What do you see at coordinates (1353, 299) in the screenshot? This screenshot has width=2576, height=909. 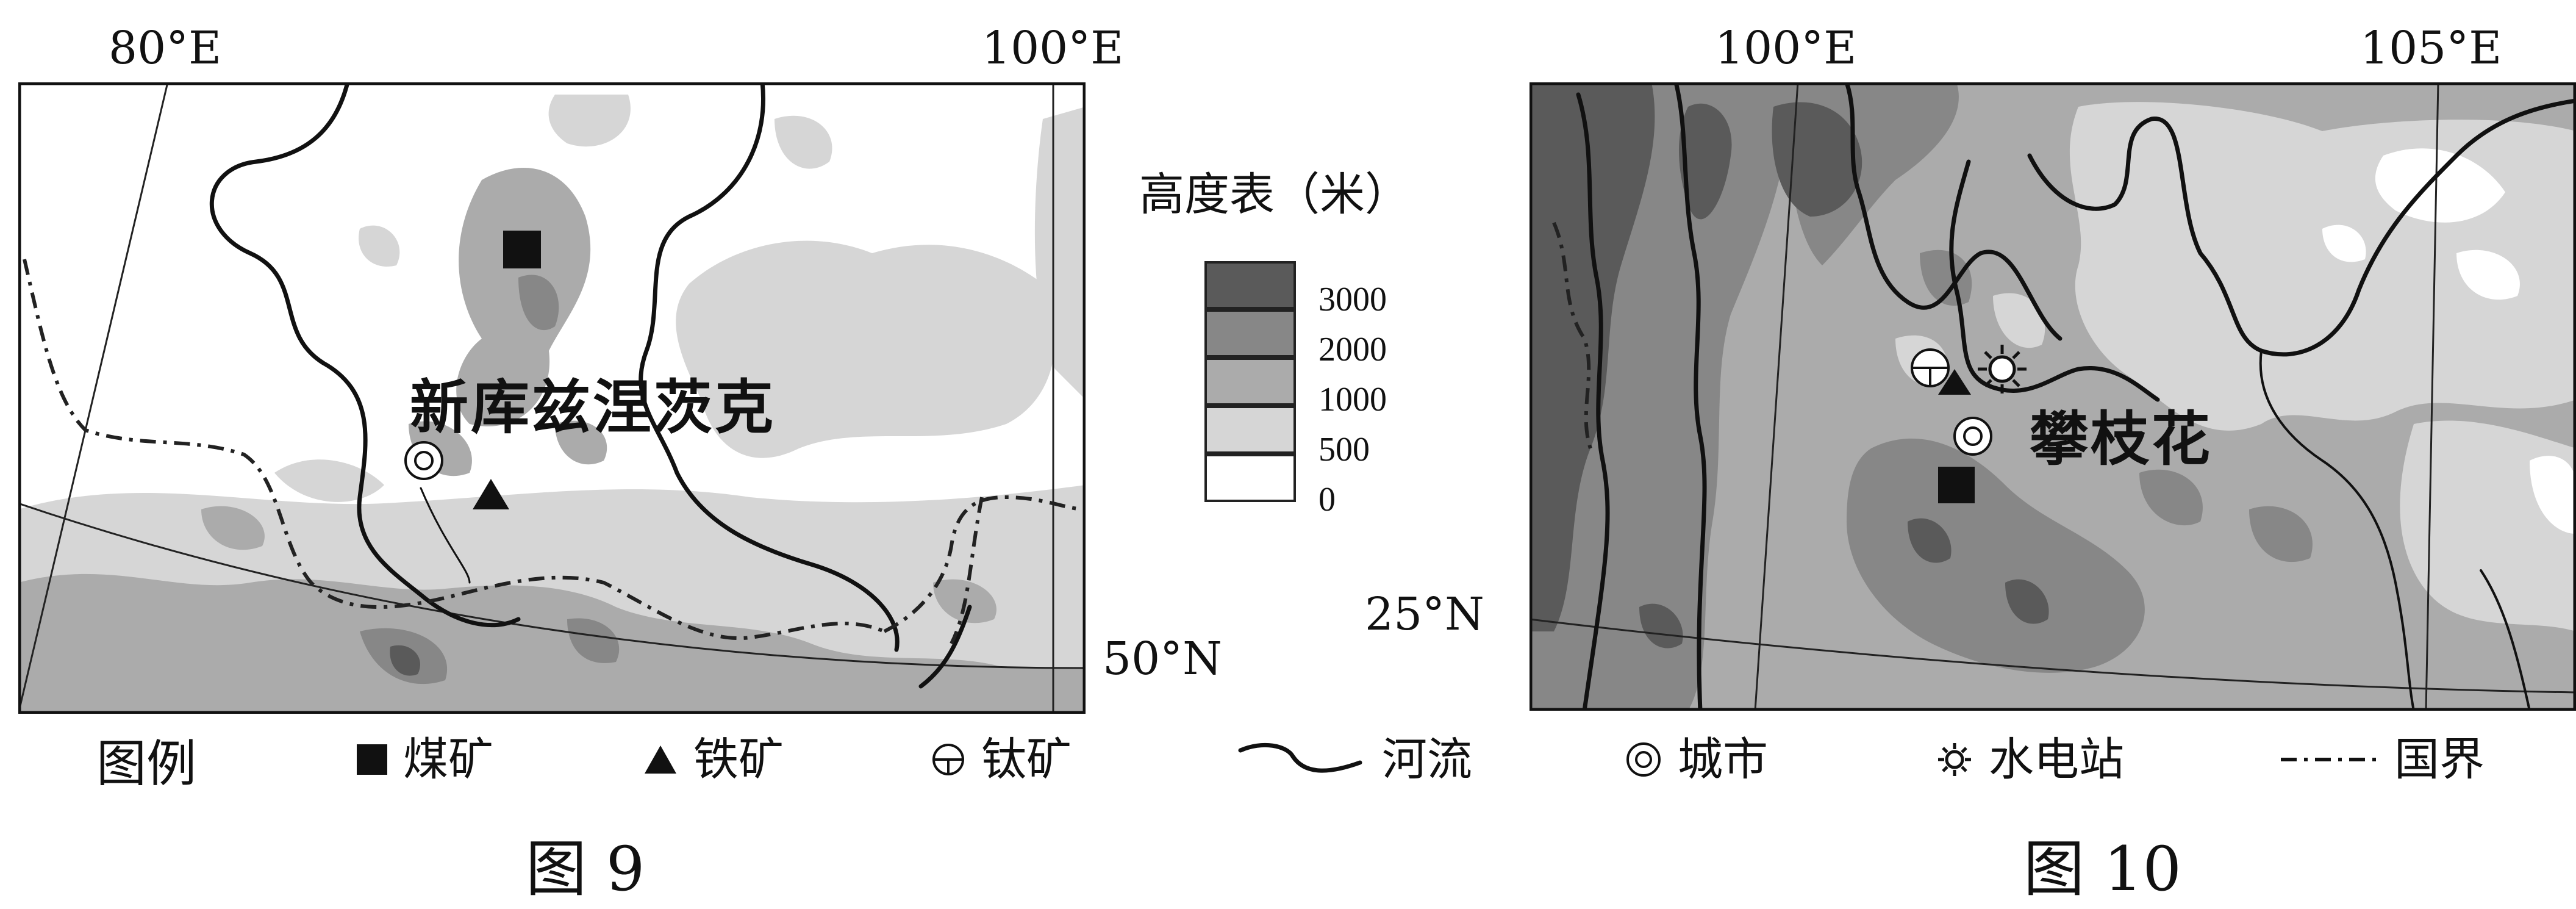 I see `elevation-label-3000: 3000` at bounding box center [1353, 299].